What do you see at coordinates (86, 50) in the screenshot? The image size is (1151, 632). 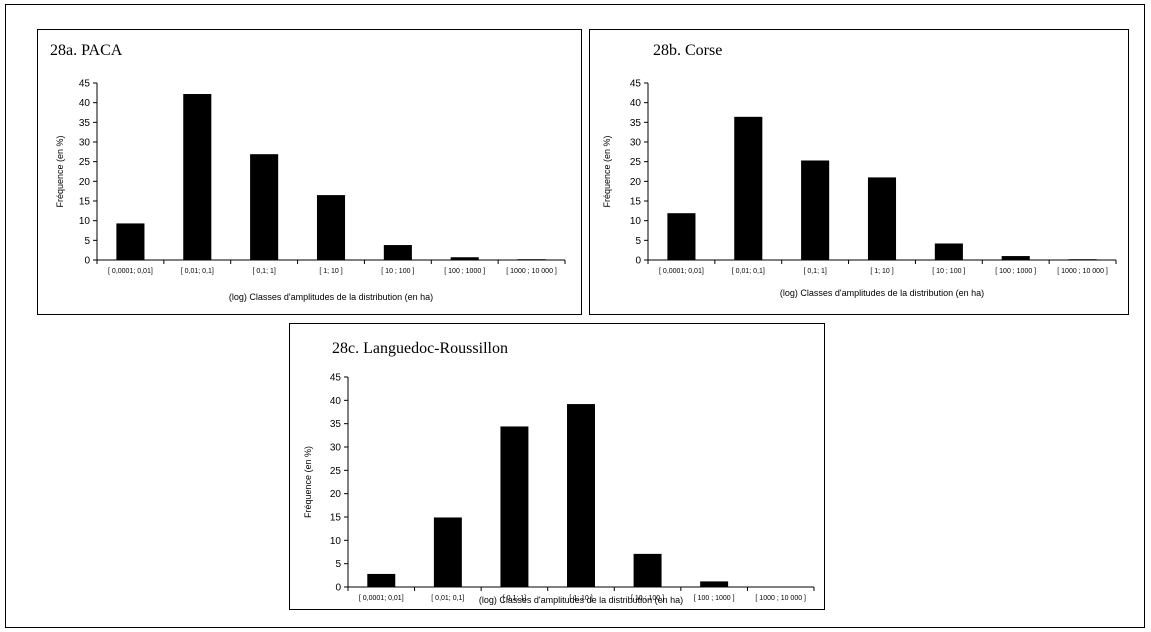 I see `chart-title: 28a. PACA` at bounding box center [86, 50].